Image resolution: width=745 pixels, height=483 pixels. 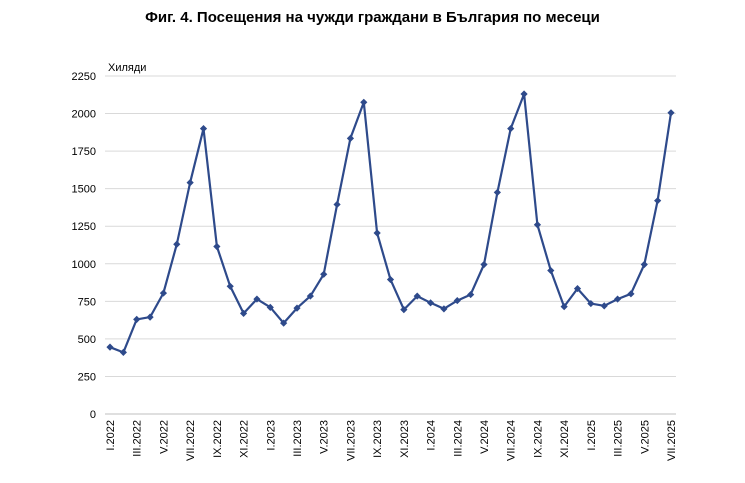 What do you see at coordinates (84, 152) in the screenshot?
I see `y-tick-label: 1750` at bounding box center [84, 152].